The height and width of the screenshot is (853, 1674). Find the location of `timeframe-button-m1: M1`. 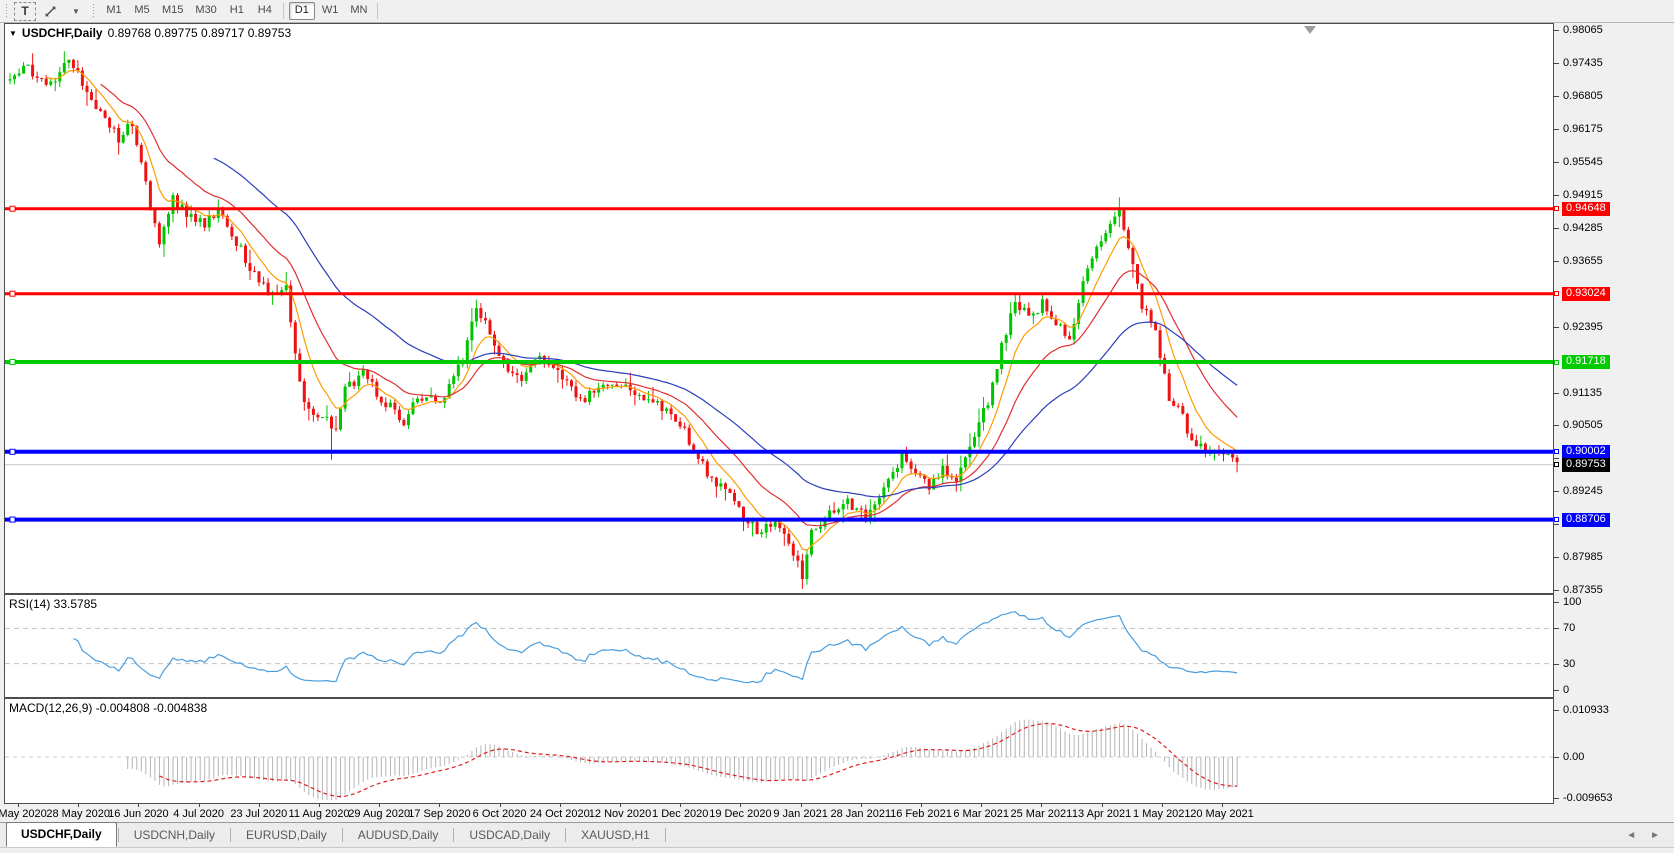

timeframe-button-m1: M1 is located at coordinates (114, 10).